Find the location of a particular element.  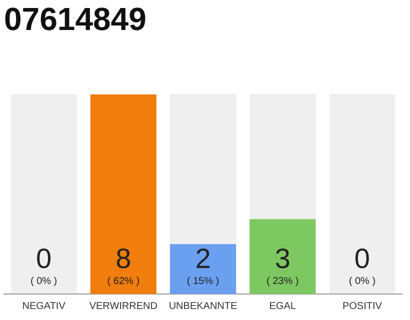

data-label: 2 is located at coordinates (203, 258).